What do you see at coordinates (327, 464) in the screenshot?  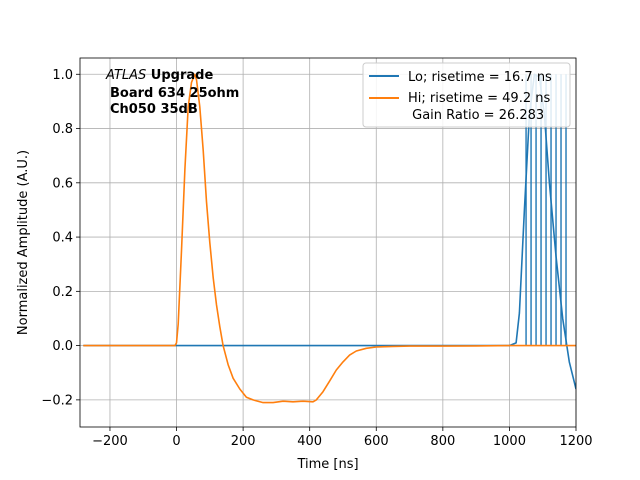 I see `x-axis-label: Time [ns]` at bounding box center [327, 464].